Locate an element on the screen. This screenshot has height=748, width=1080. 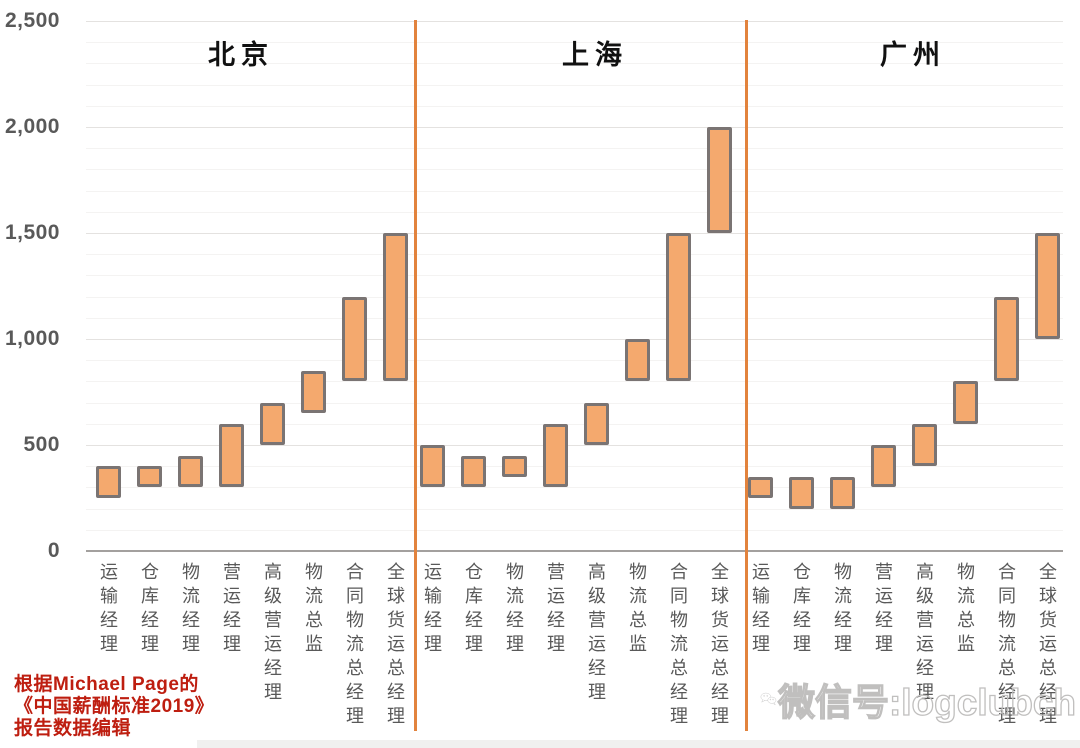
y-tick-label: 2,500 is located at coordinates (32, 20).